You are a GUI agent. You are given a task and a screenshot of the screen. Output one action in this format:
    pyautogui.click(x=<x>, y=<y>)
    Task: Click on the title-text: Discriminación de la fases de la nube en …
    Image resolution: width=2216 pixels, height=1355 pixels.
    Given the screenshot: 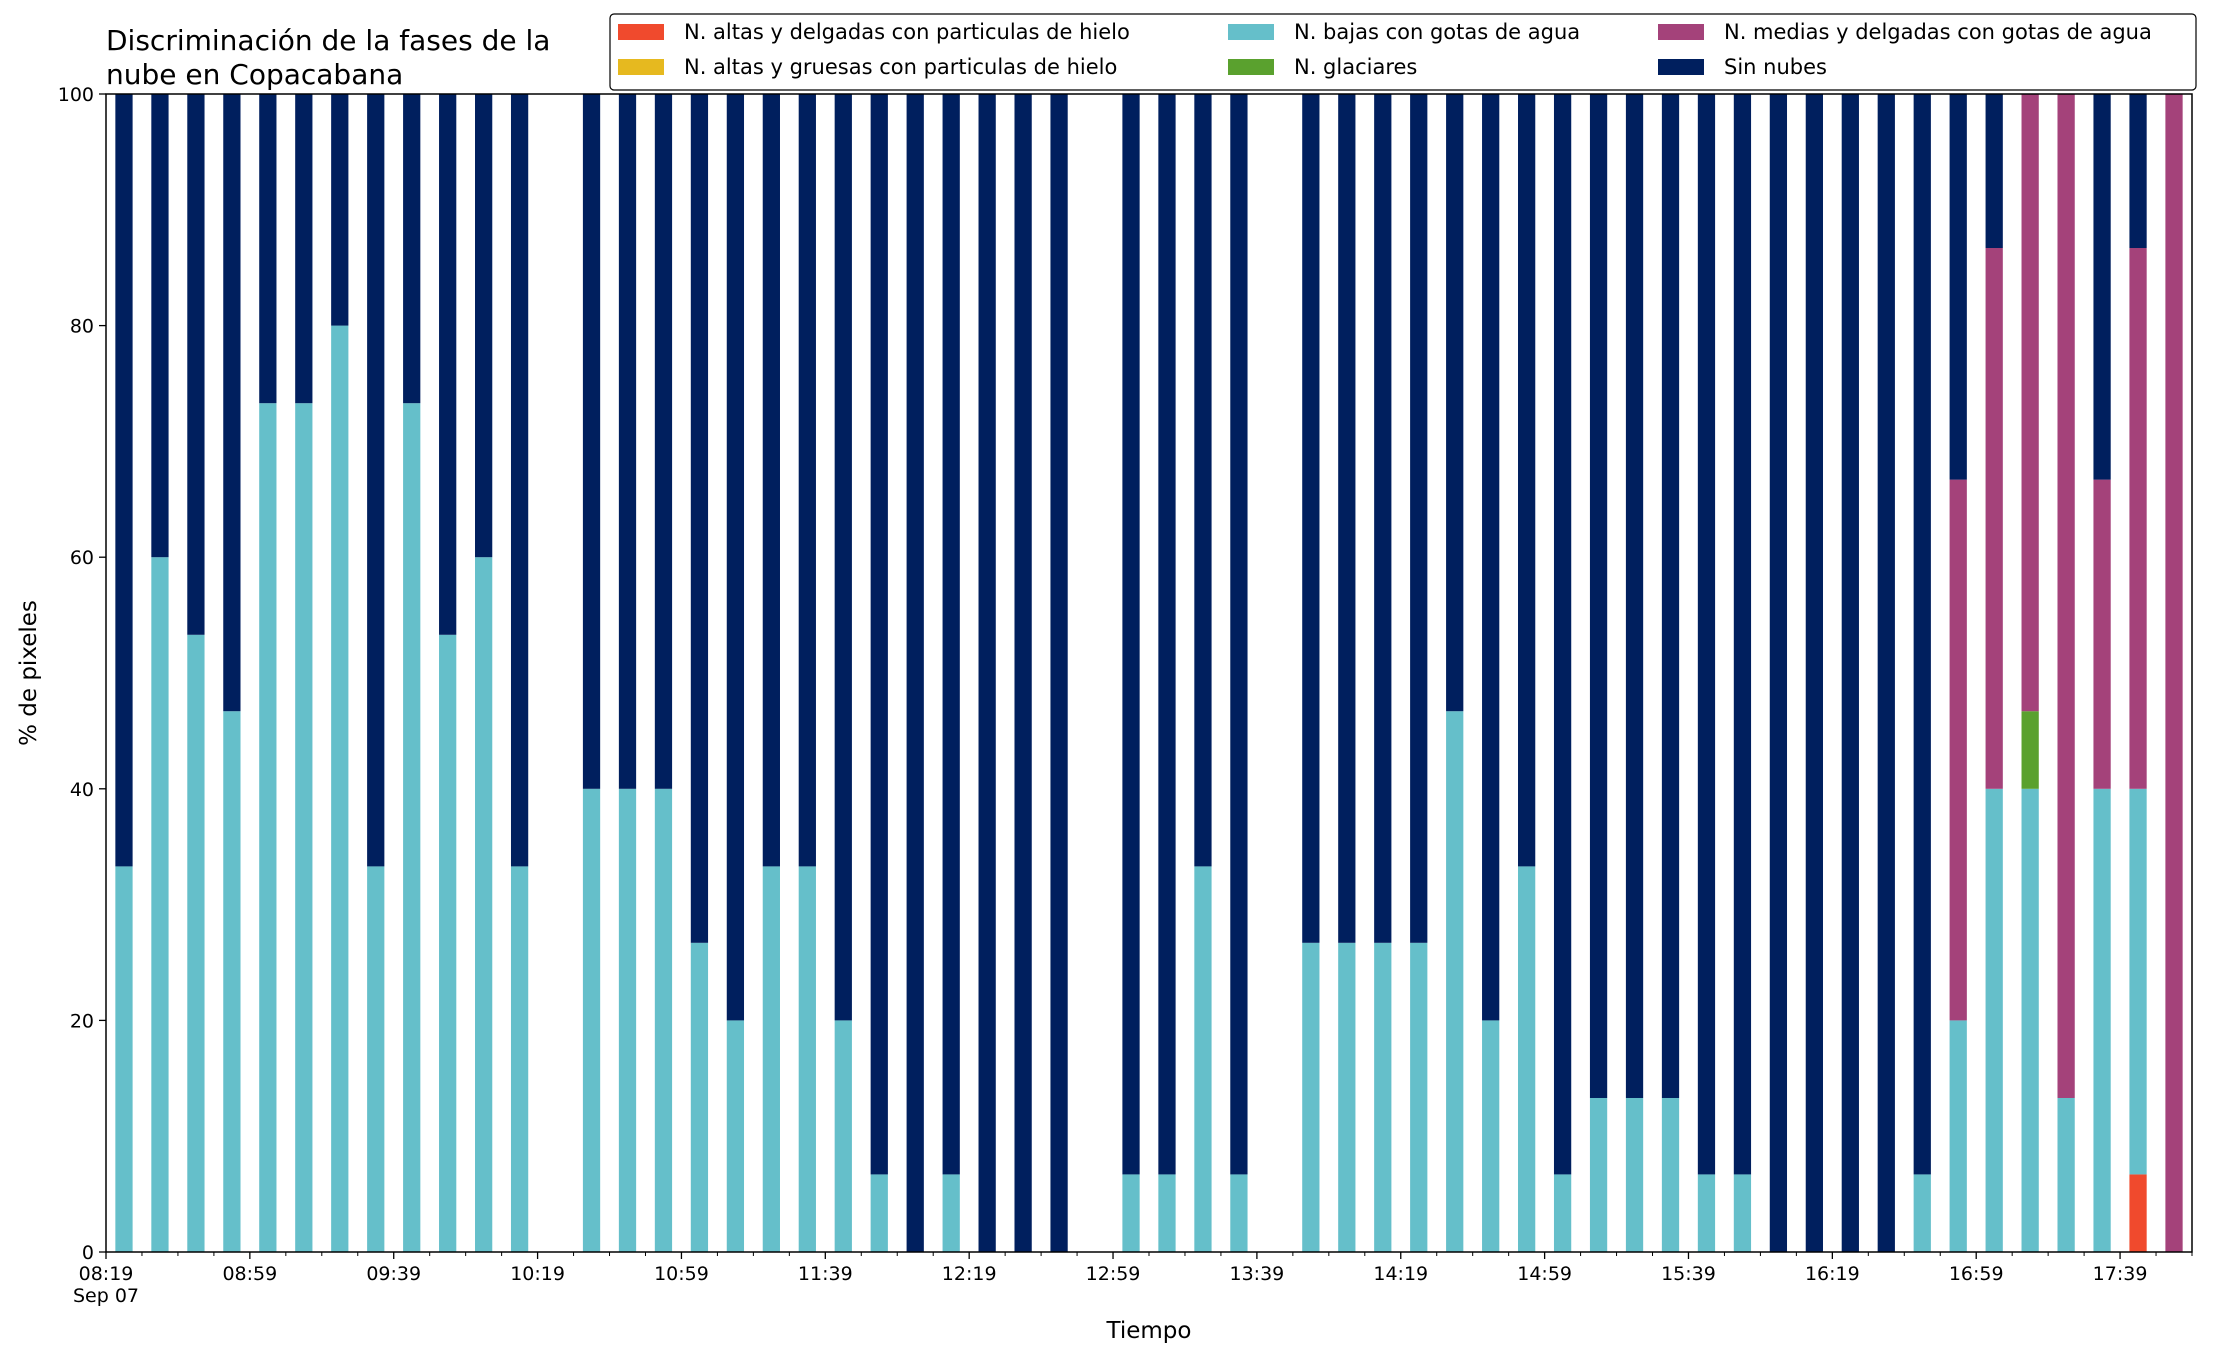 What is the action you would take?
    pyautogui.click(x=328, y=57)
    